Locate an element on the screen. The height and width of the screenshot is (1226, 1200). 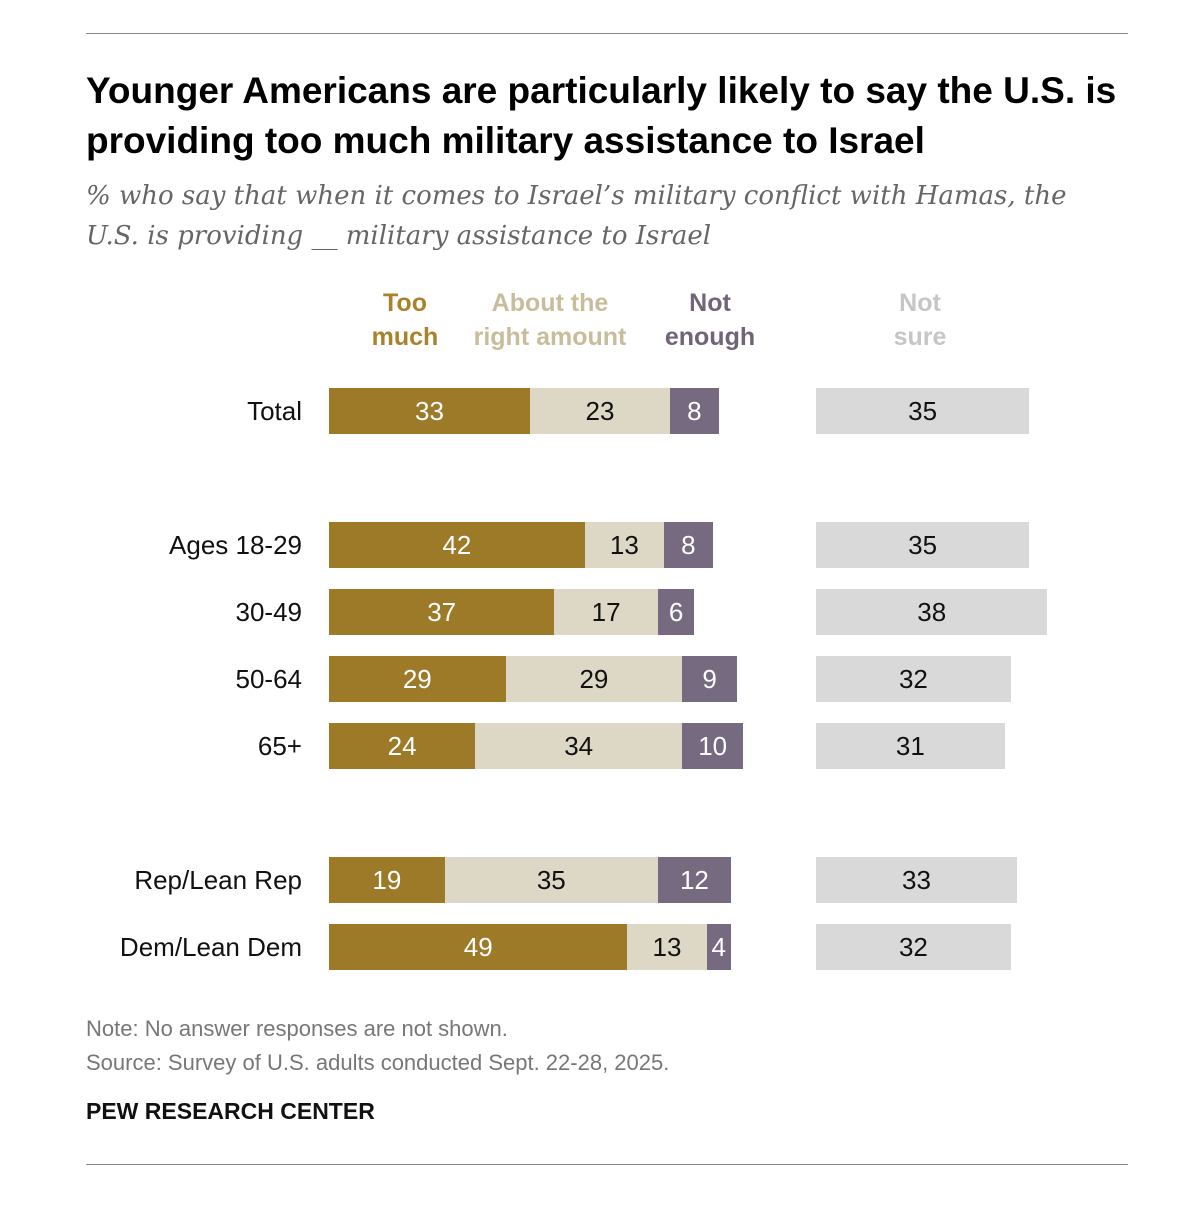
bar-too-much: 42 is located at coordinates (457, 545).